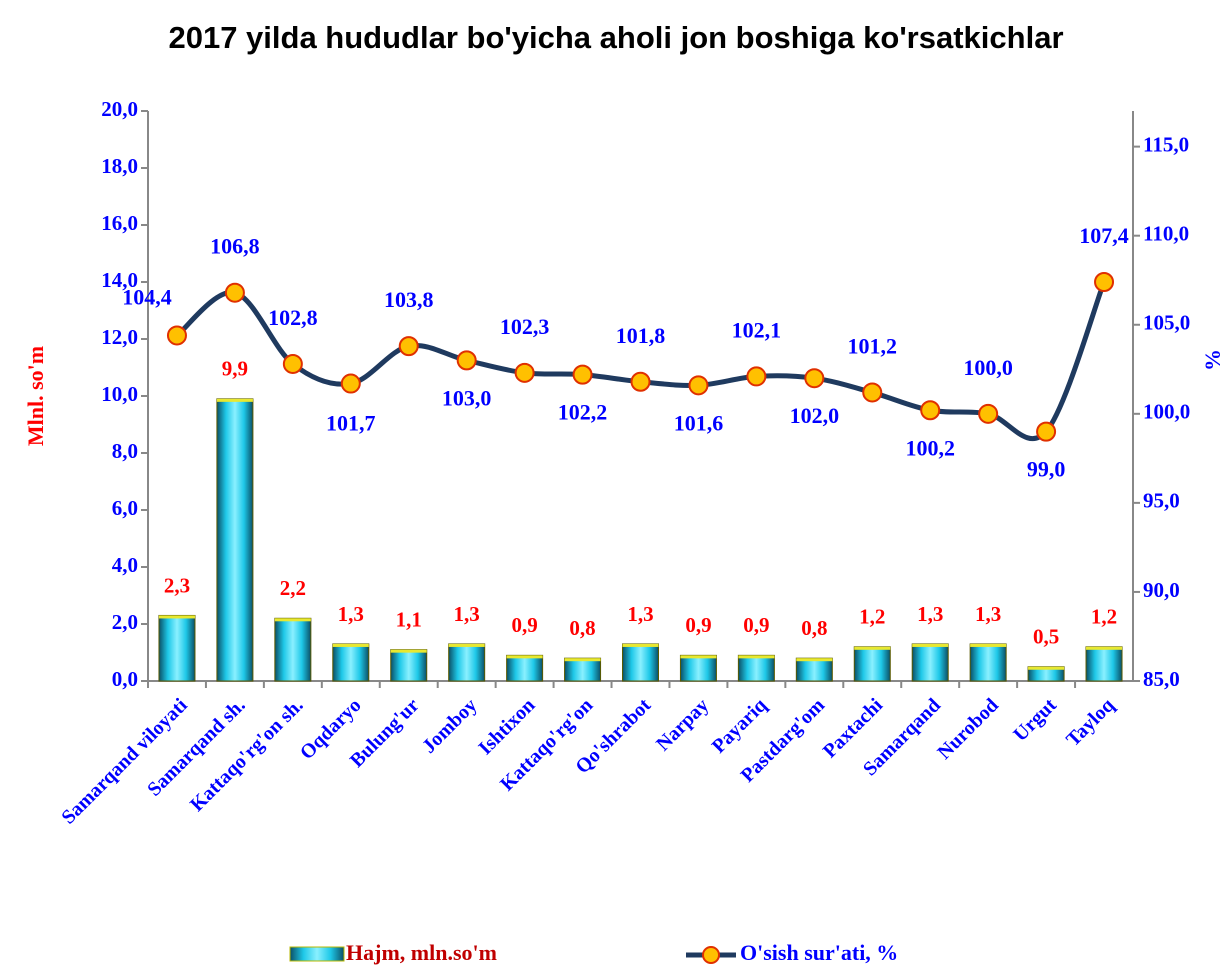 This screenshot has width=1232, height=969. What do you see at coordinates (1090, 722) in the screenshot?
I see `x-tick-label: Tayloq` at bounding box center [1090, 722].